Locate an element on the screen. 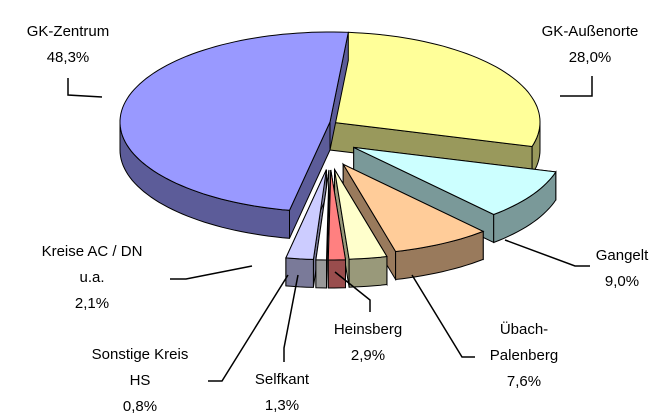 The height and width of the screenshot is (420, 668). category-label: Übach-Palenberg is located at coordinates (524, 342).